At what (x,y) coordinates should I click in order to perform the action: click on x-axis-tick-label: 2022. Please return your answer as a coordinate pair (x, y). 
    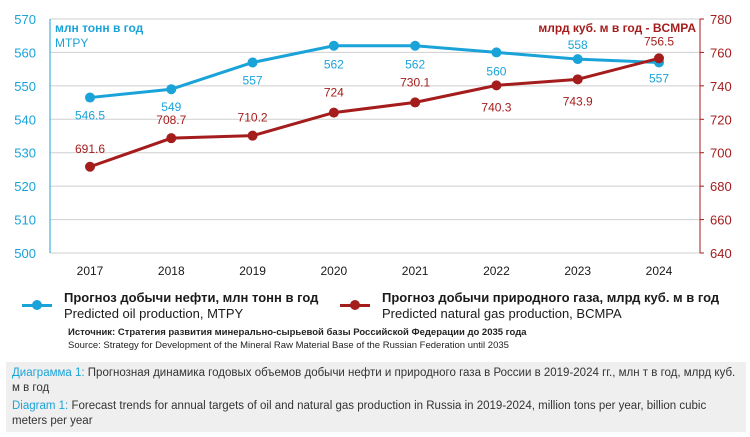
    Looking at the image, I should click on (496, 271).